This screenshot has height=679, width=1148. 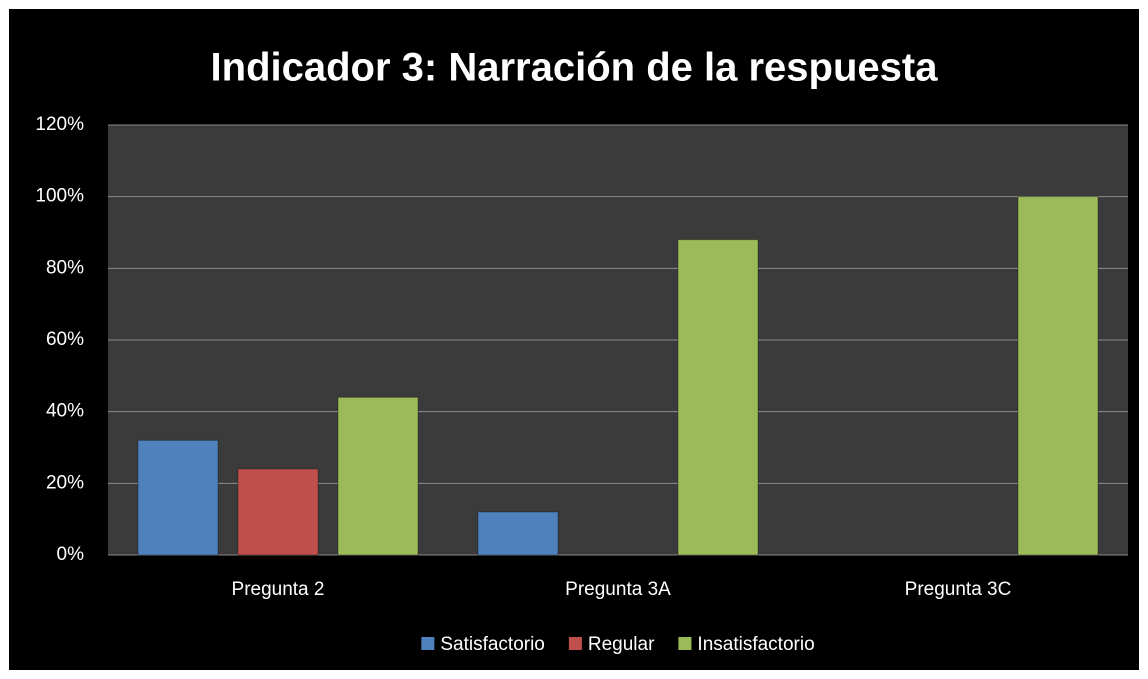 I want to click on y-tick-label: 100%, so click(x=59, y=196).